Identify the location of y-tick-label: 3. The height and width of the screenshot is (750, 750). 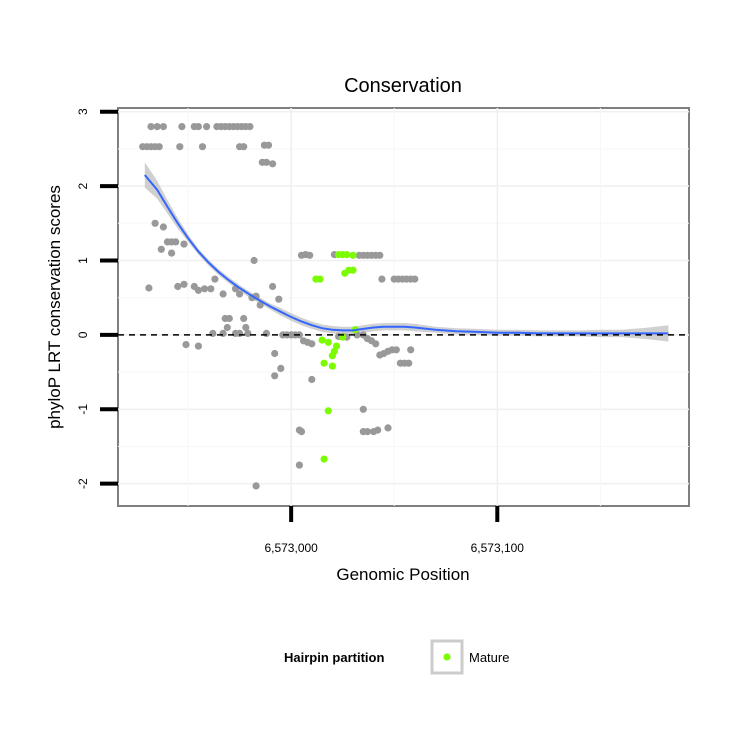
(83, 111).